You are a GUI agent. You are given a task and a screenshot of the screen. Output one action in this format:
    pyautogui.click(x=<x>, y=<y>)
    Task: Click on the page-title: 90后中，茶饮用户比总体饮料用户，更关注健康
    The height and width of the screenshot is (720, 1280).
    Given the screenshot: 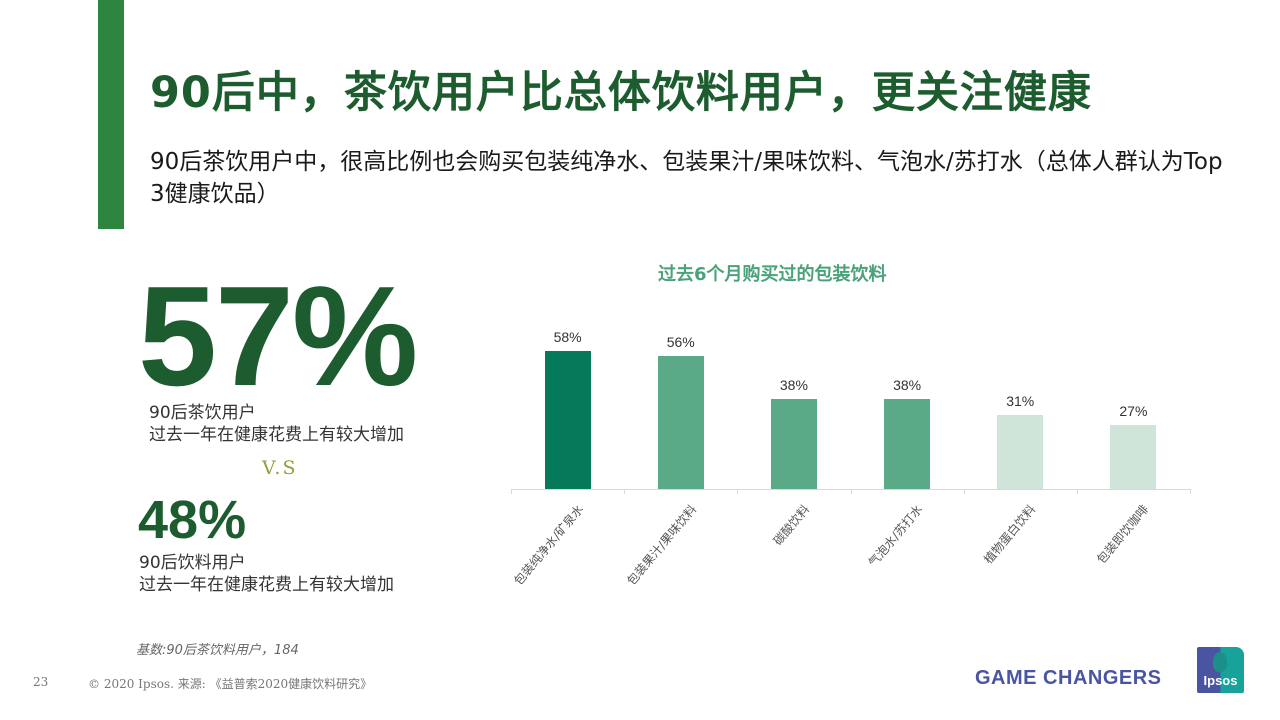 What is the action you would take?
    pyautogui.click(x=621, y=93)
    